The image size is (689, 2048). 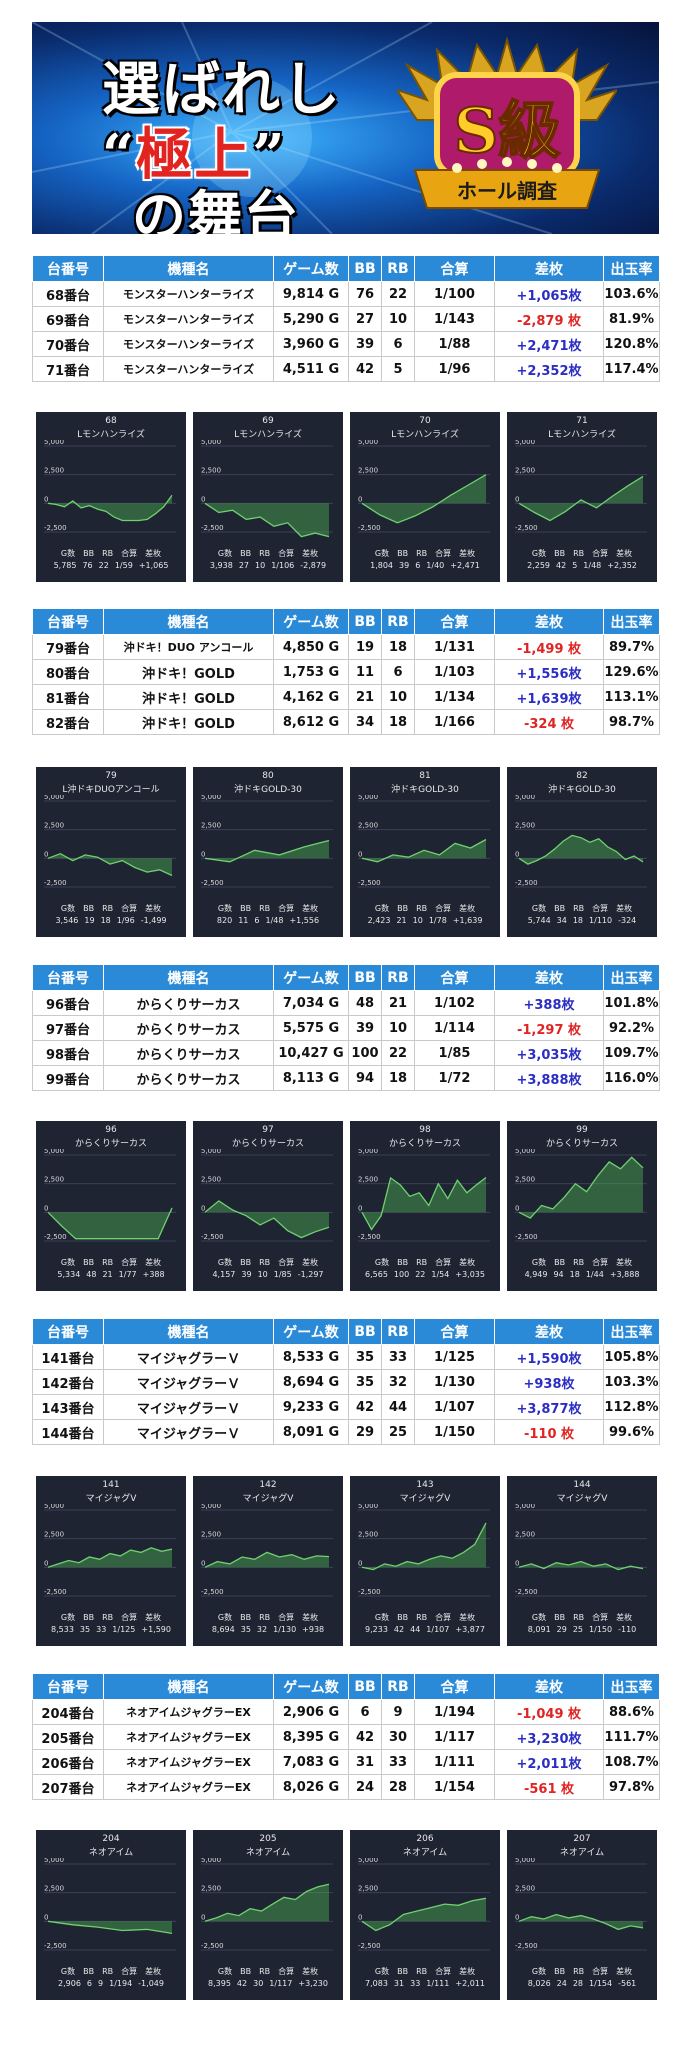 What do you see at coordinates (582, 921) in the screenshot?
I see `stats-values: 5,744 34 18 1/110 -324` at bounding box center [582, 921].